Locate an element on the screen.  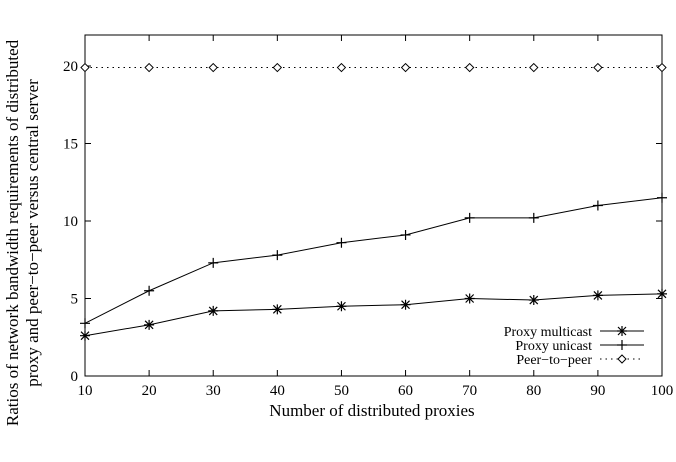
x-axis-label: Number of distributed proxies is located at coordinates (371, 410).